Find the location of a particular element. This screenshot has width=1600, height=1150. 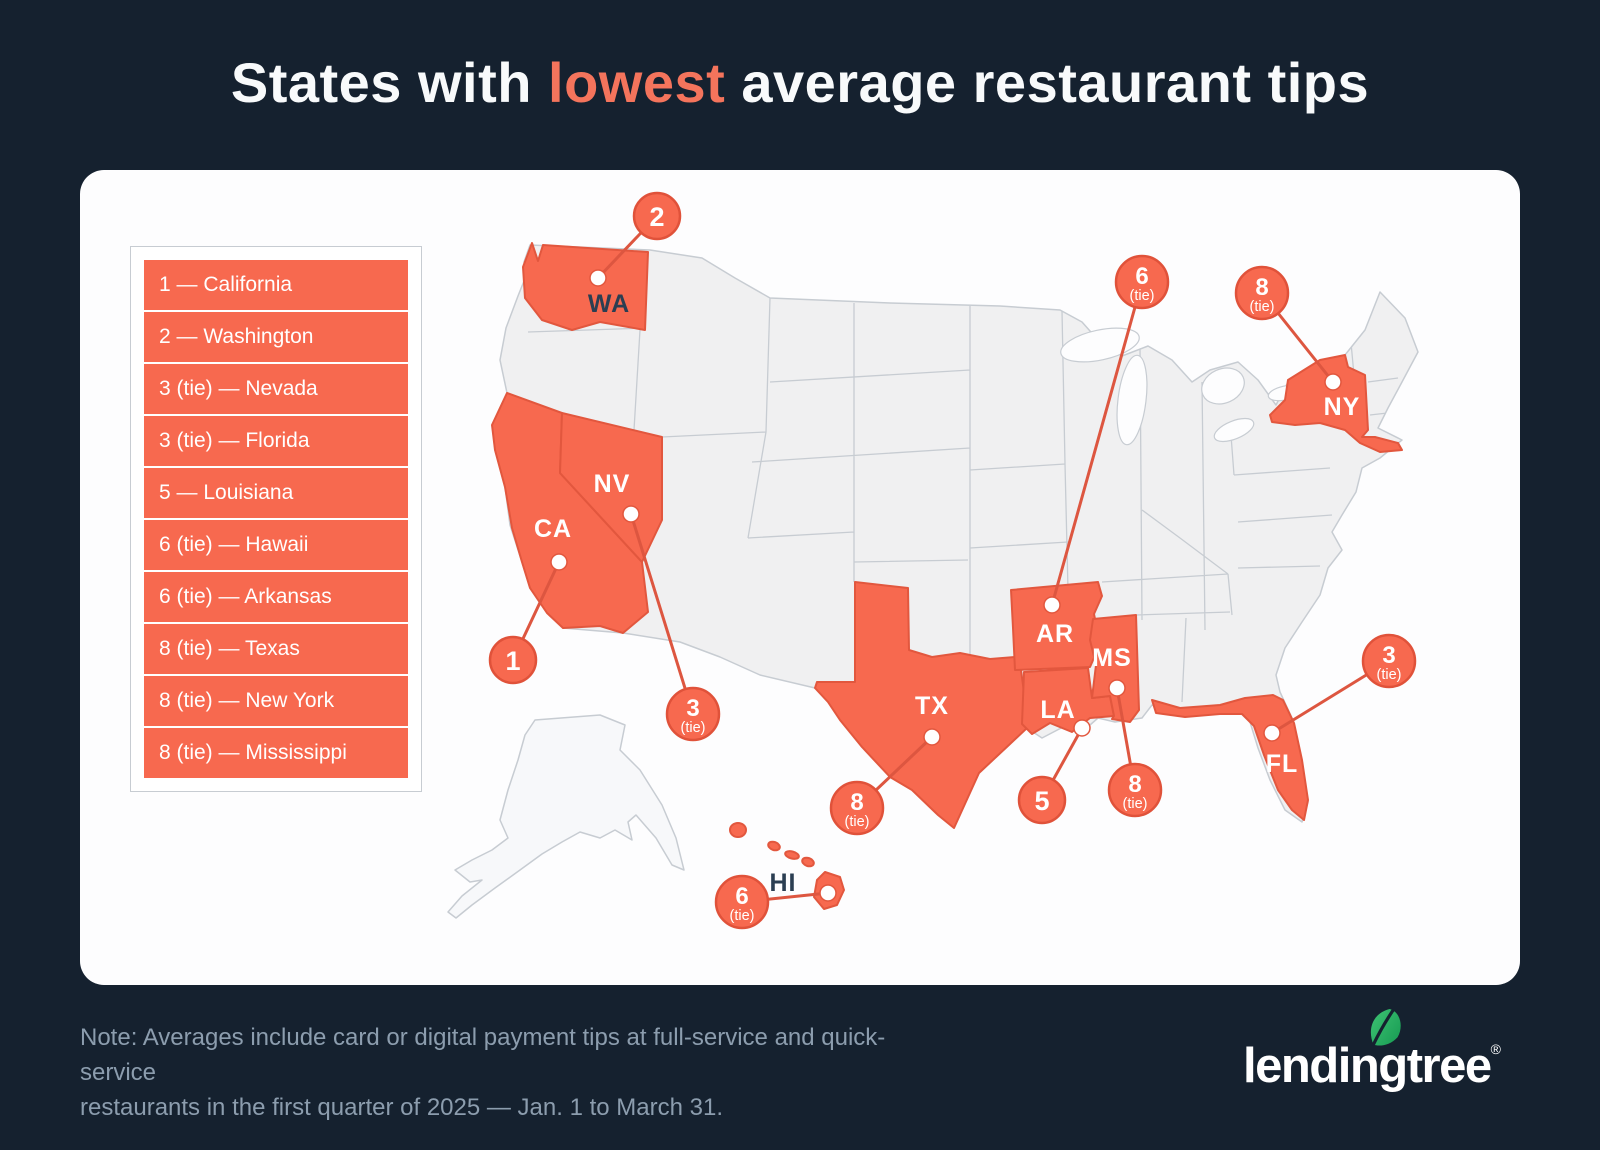

svg-text: 5 is located at coordinates (1041, 801).